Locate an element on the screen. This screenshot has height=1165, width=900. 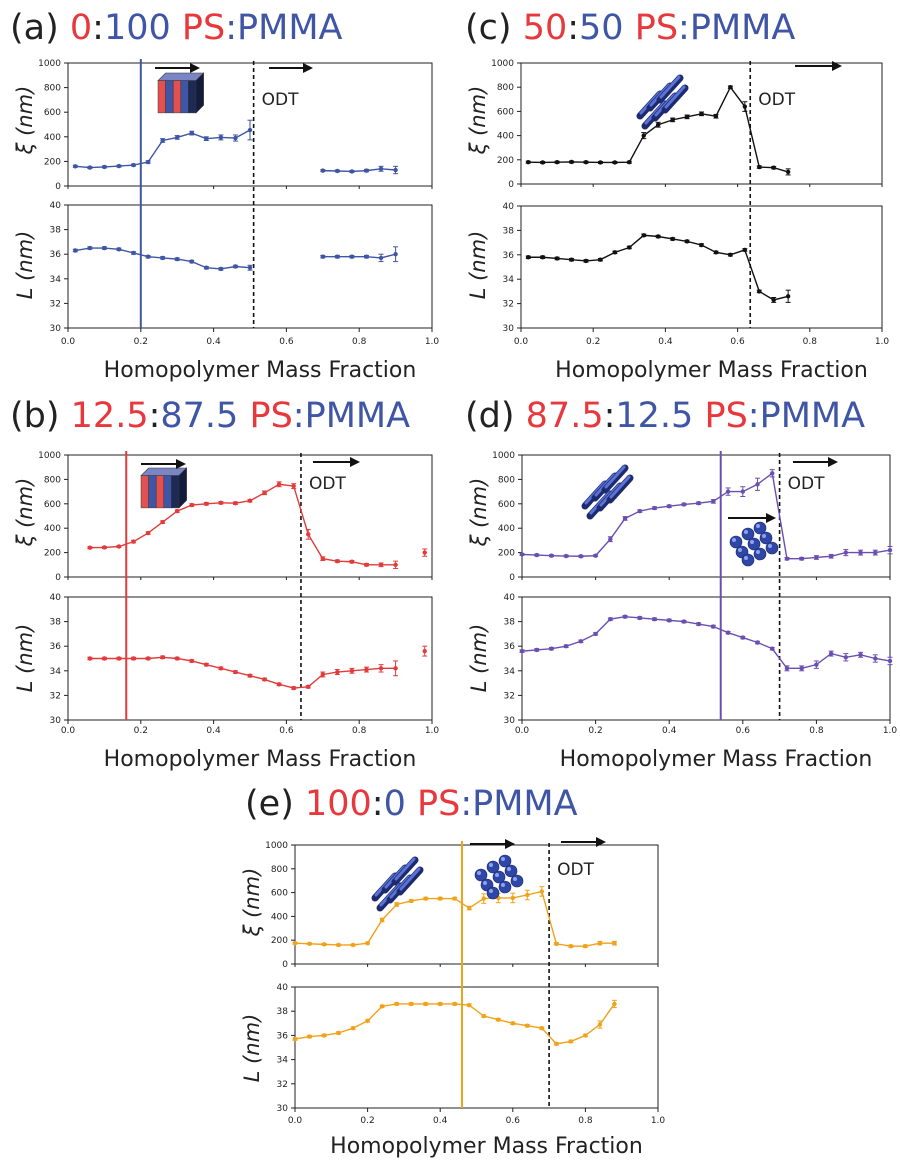
panel-letter: (b) is located at coordinates (40, 416).